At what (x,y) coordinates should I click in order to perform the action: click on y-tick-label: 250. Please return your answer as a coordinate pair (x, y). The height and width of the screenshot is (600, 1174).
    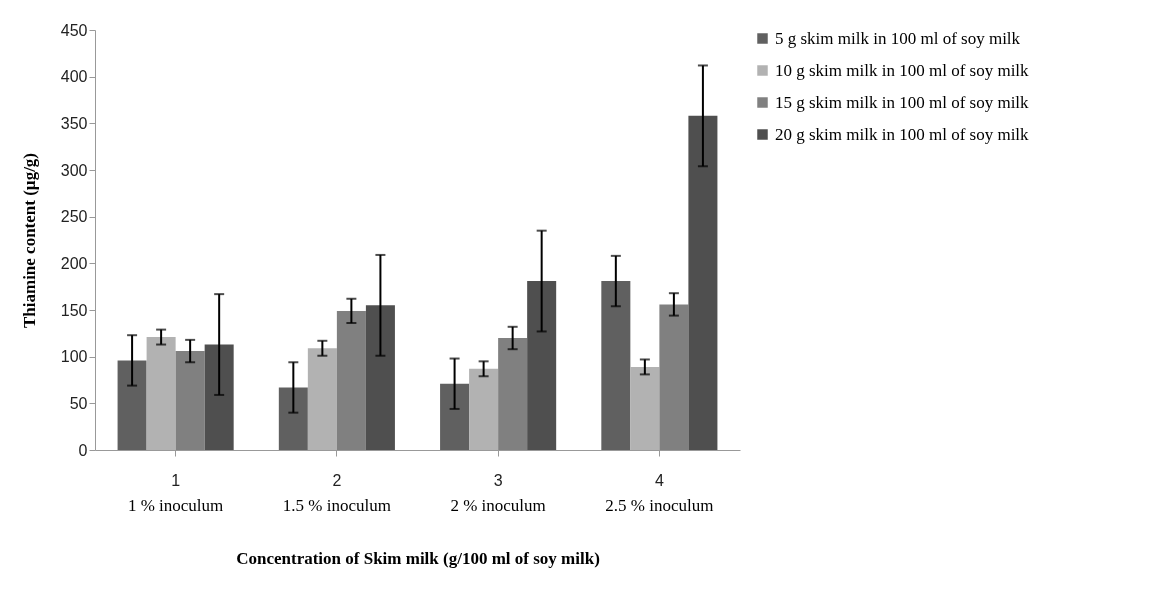
    Looking at the image, I should click on (74, 217).